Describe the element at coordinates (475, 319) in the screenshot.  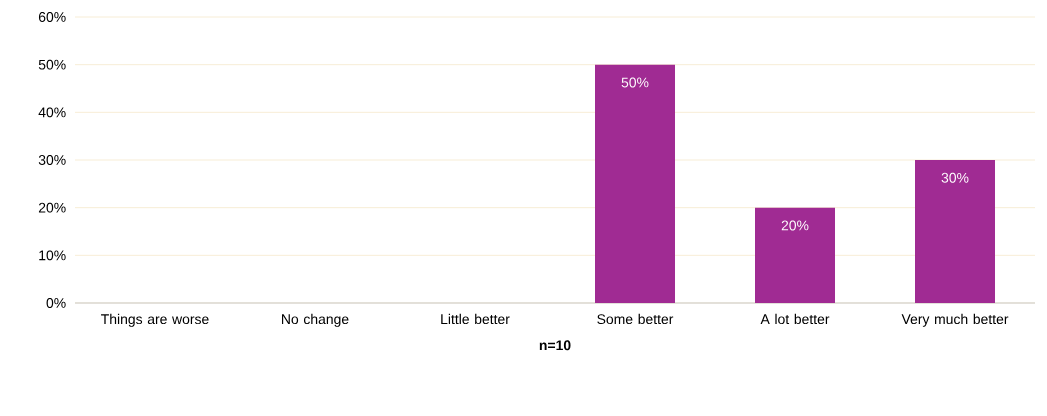
I see `x-tick-label: Little better` at that location.